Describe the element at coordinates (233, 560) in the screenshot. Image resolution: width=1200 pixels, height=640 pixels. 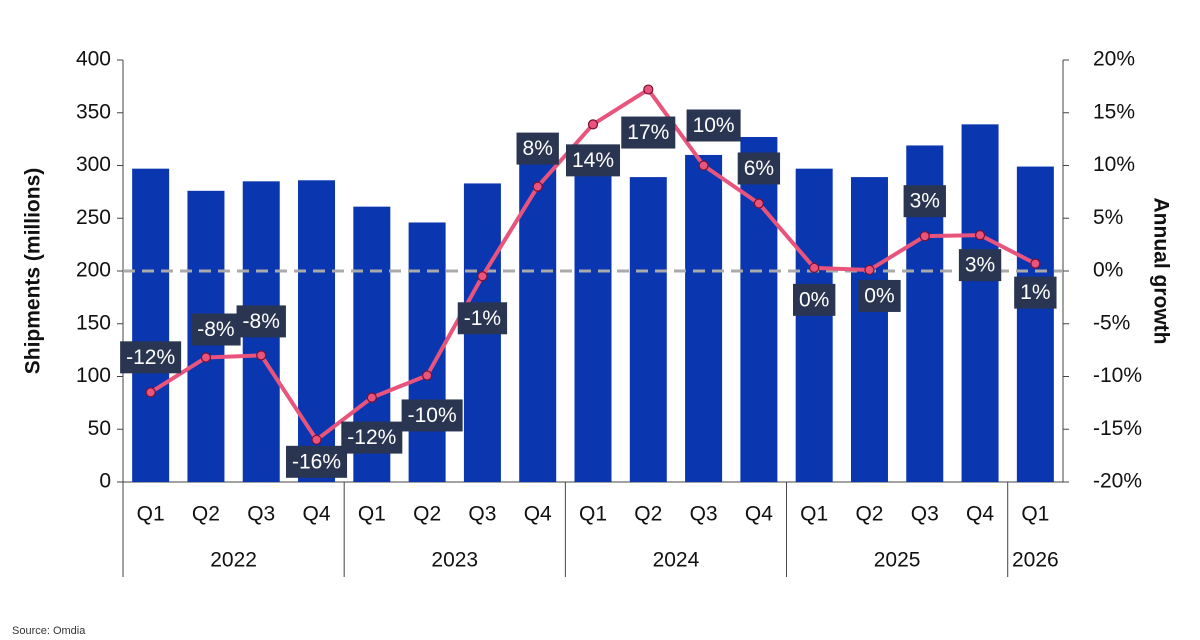
I see `group-label: 2022` at that location.